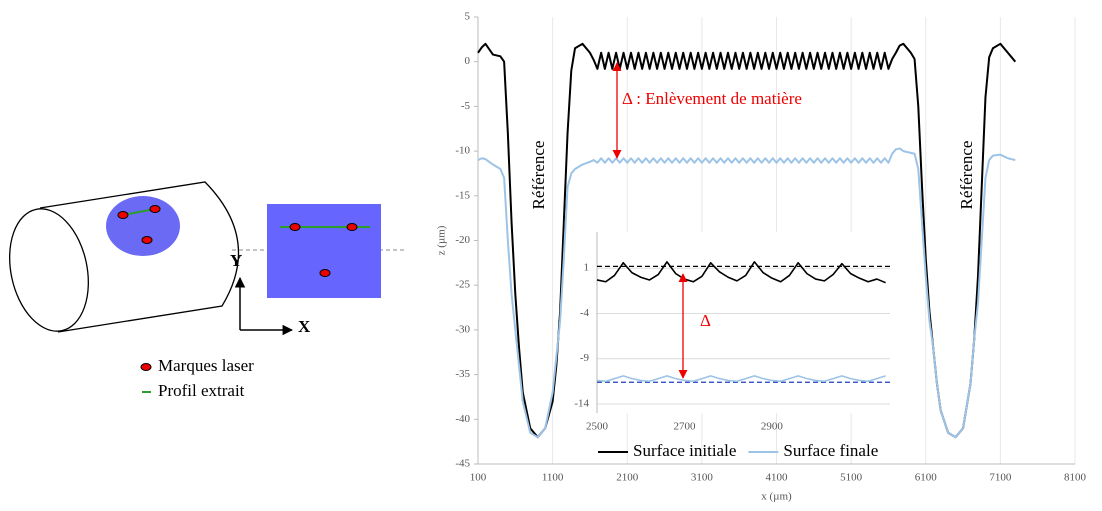  What do you see at coordinates (772, 427) in the screenshot?
I see `x-tick-label: 2900` at bounding box center [772, 427].